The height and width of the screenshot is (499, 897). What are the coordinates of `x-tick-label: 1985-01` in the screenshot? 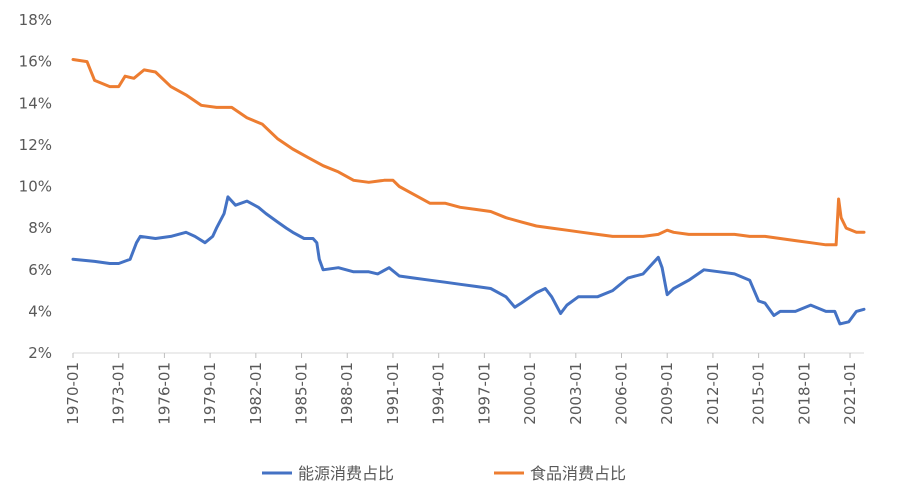 It's located at (302, 393).